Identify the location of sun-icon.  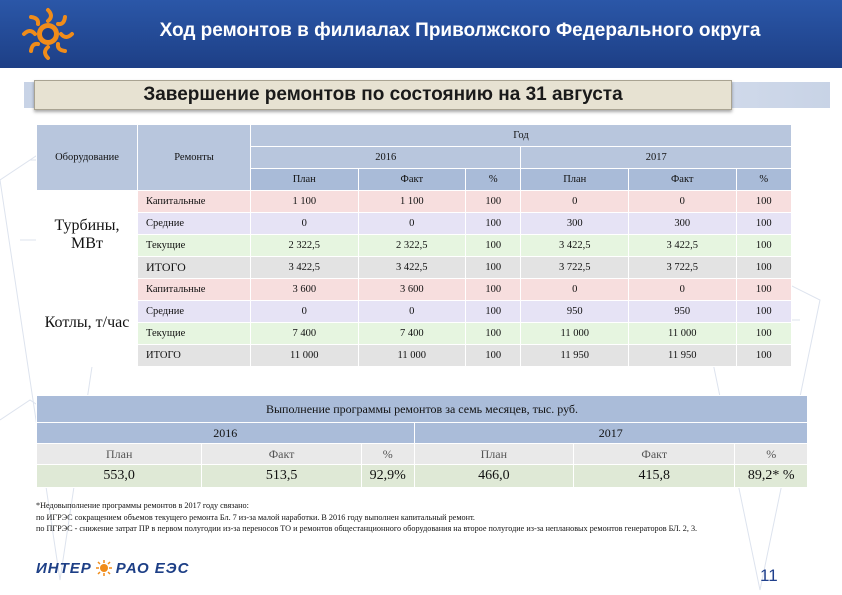
(103, 568).